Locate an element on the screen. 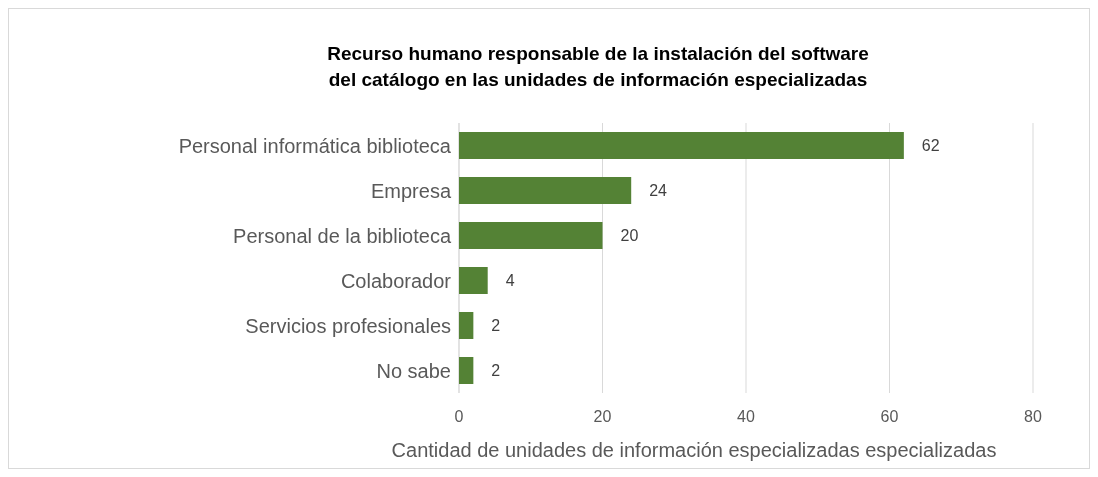 This screenshot has height=477, width=1098. data-label: 24 is located at coordinates (658, 190).